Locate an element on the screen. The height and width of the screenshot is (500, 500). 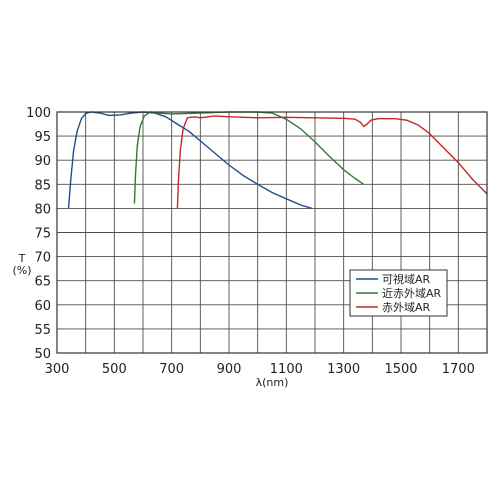
y-tick-labels: 50 55 60 65 70 75 80 85 90 95 100 is located at coordinates (38, 234).